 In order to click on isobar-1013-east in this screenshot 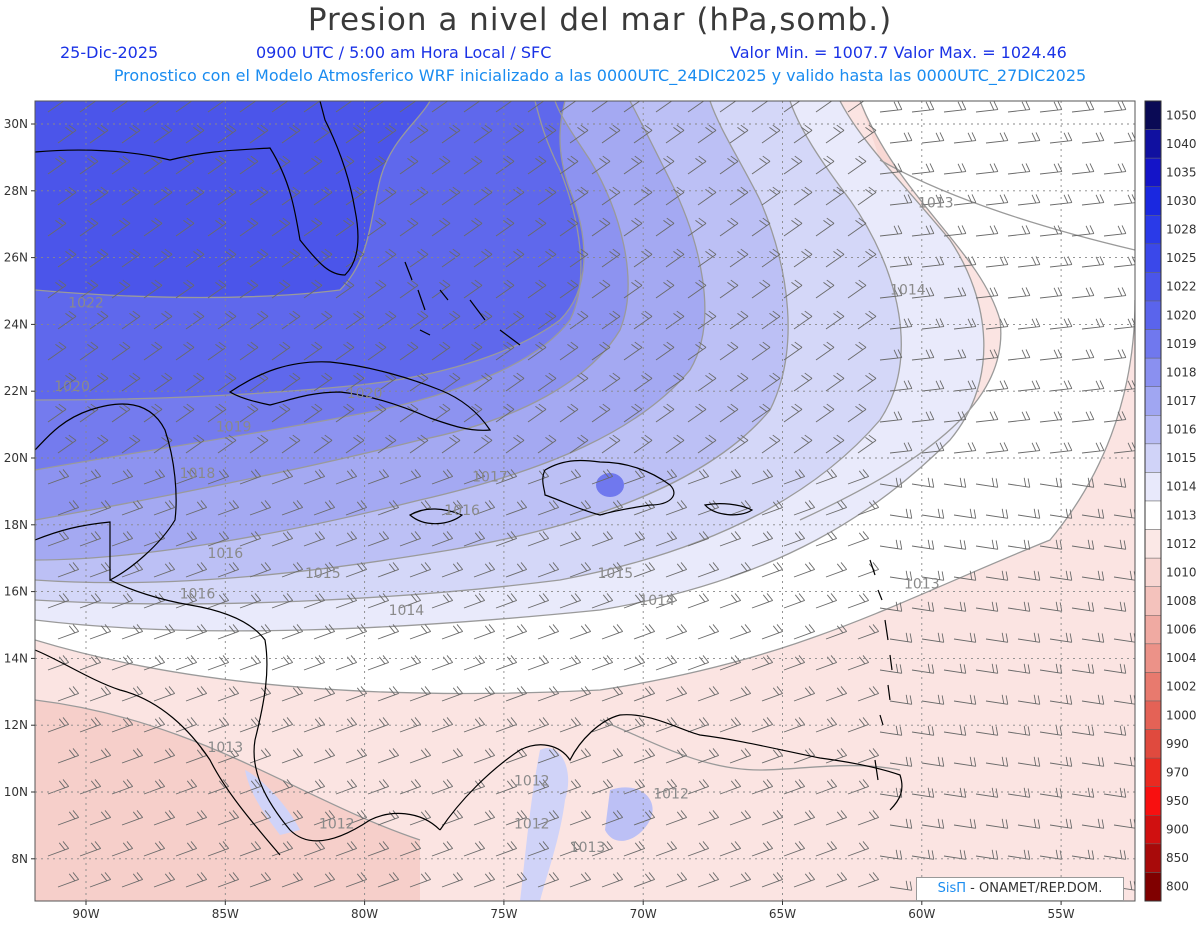, I will do `click(900, 311)`.